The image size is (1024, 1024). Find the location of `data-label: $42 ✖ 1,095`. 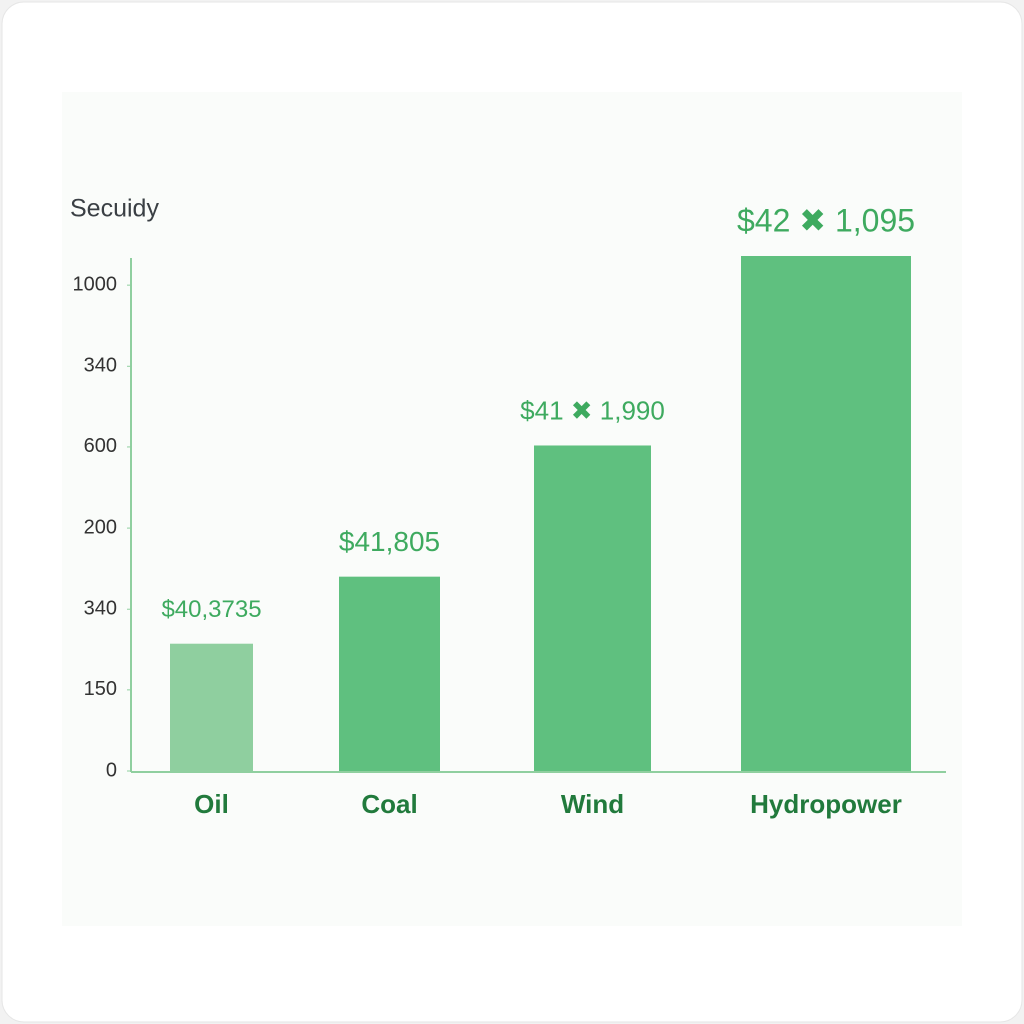

data-label: $42 ✖ 1,095 is located at coordinates (826, 220).